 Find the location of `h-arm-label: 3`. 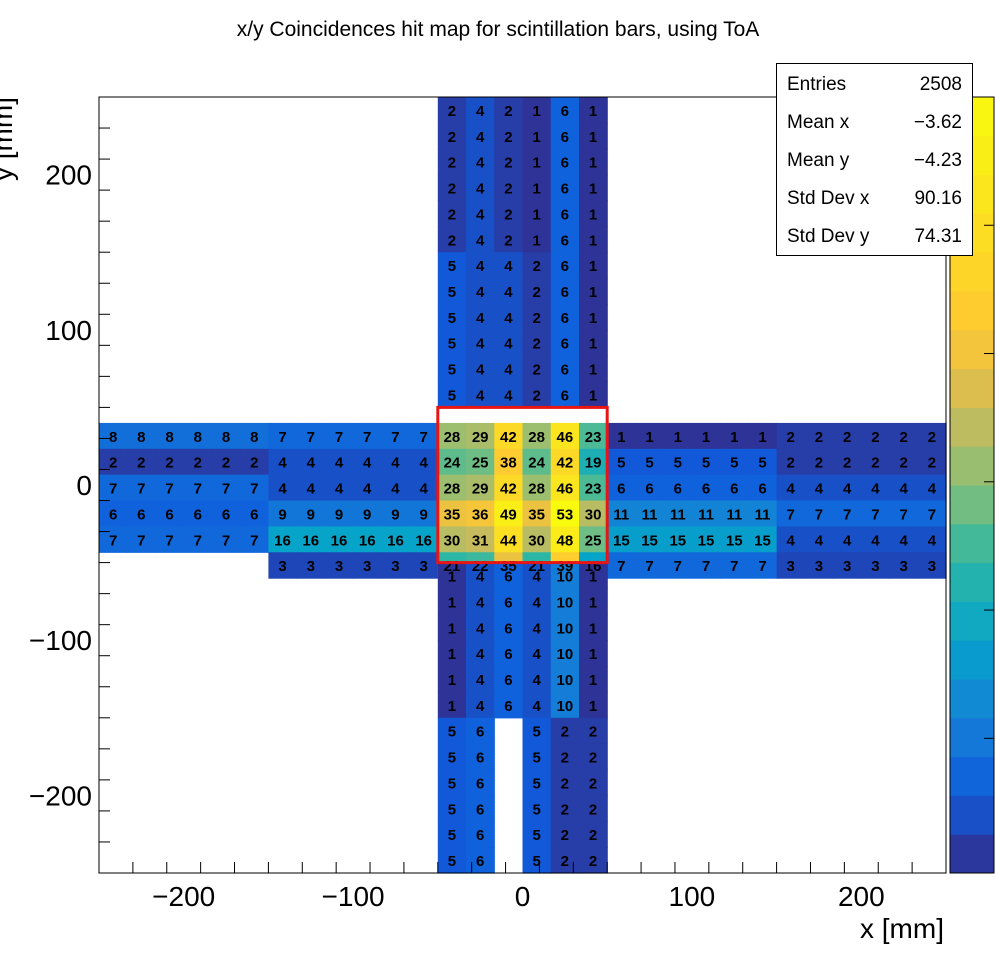

h-arm-label: 3 is located at coordinates (395, 566).